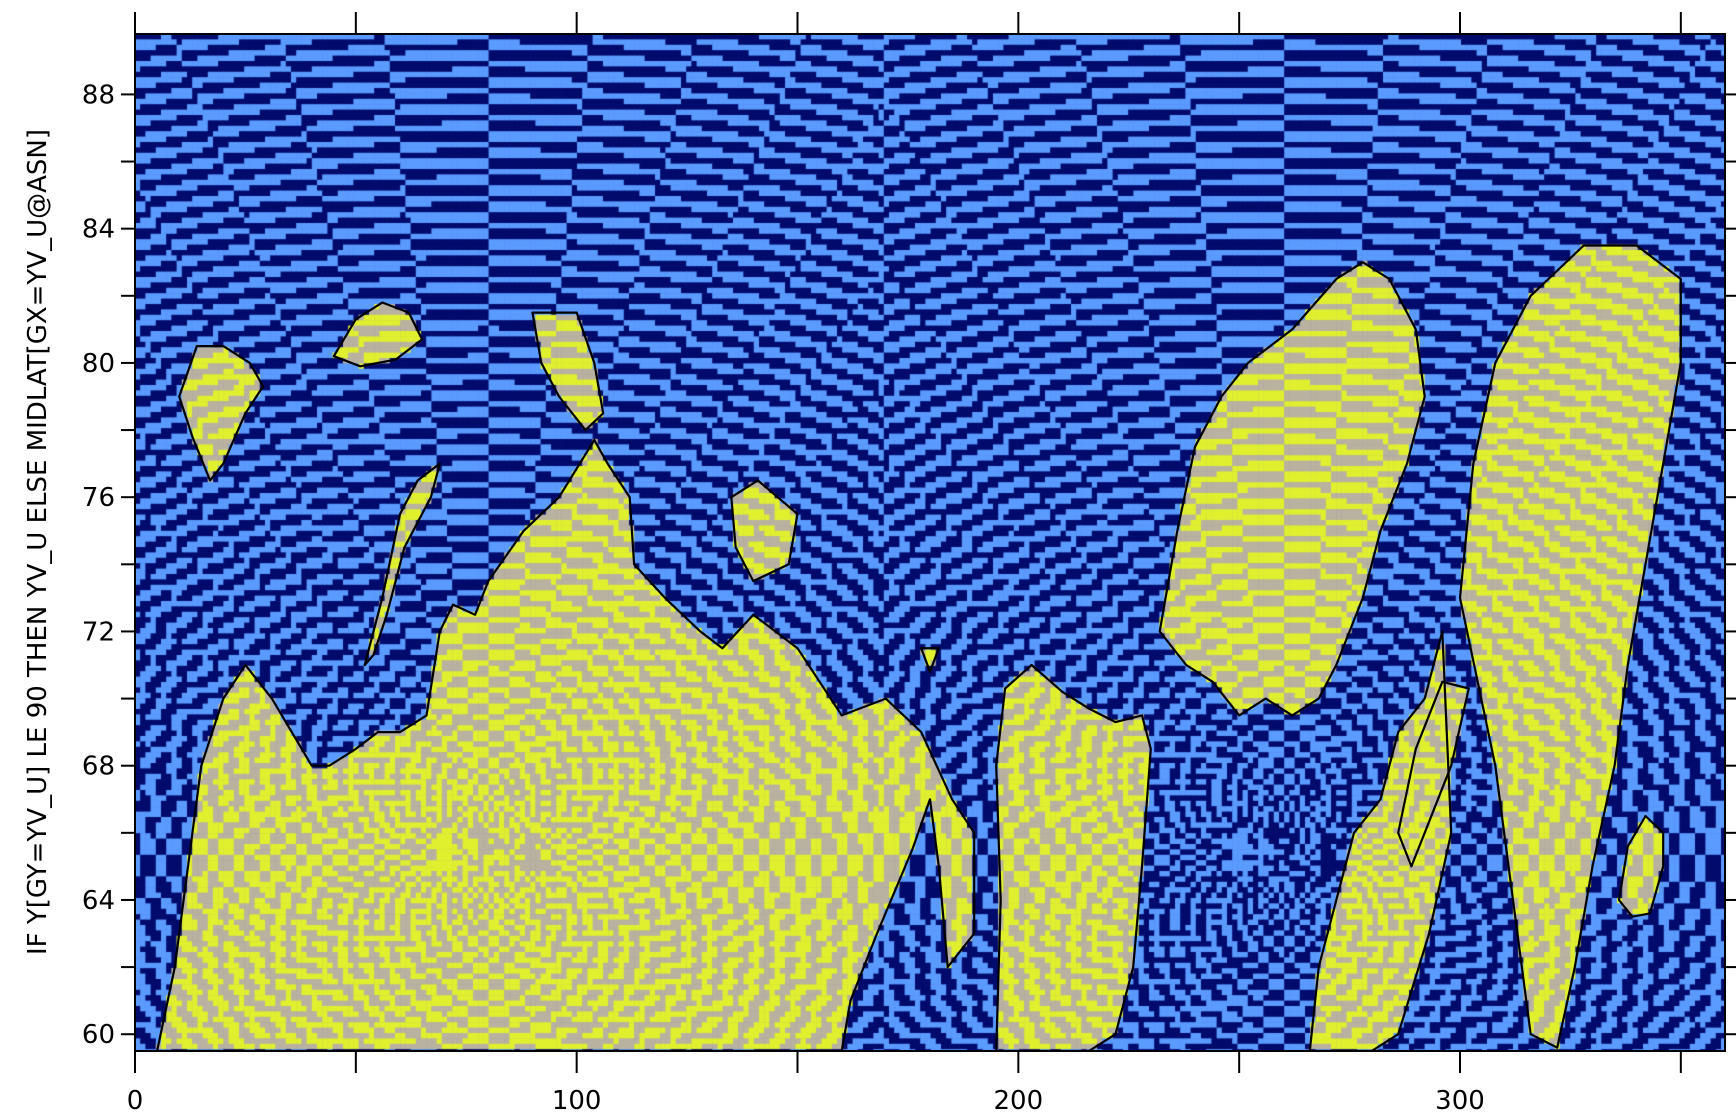 Image resolution: width=1736 pixels, height=1114 pixels. What do you see at coordinates (568, 371) in the screenshot?
I see `coastline-severnaya-zemlya` at bounding box center [568, 371].